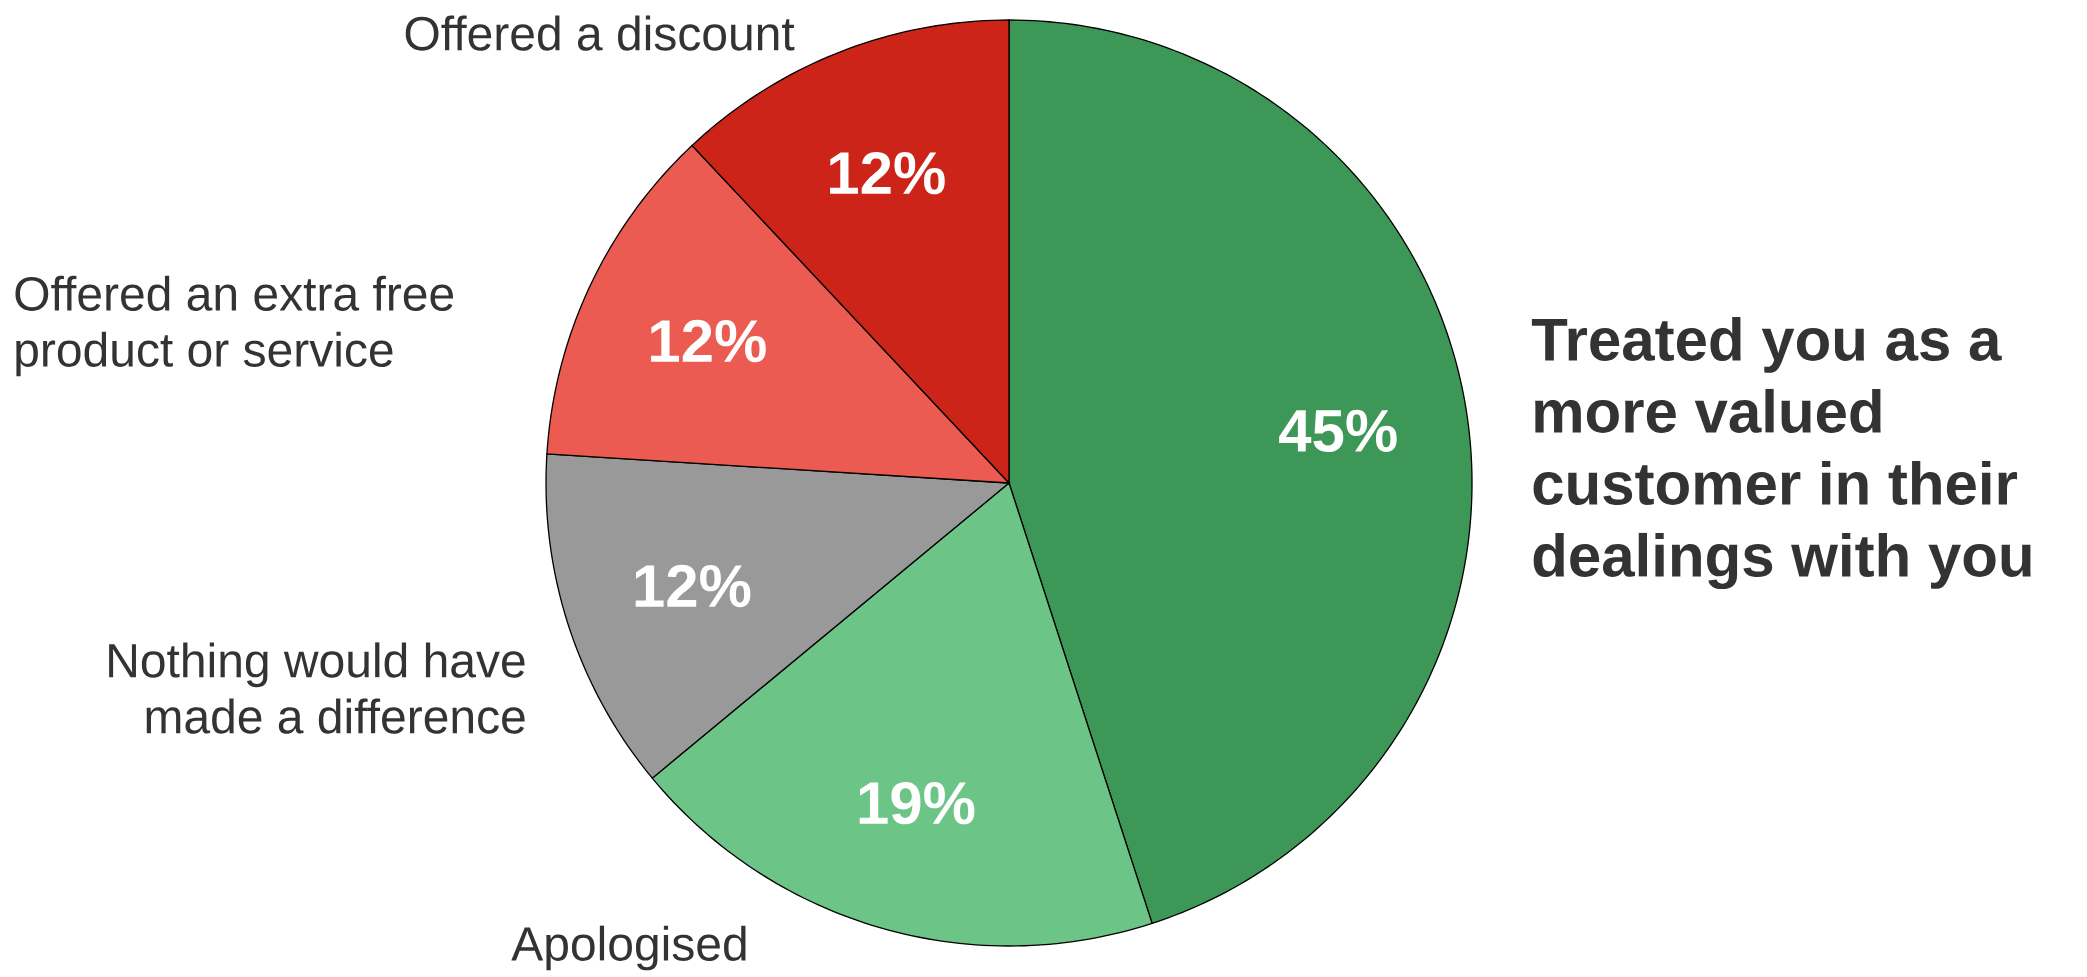 The width and height of the screenshot is (2087, 977). What do you see at coordinates (1781, 453) in the screenshot?
I see `slice-label: Treated you as a more valued customer in their dealings with you` at bounding box center [1781, 453].